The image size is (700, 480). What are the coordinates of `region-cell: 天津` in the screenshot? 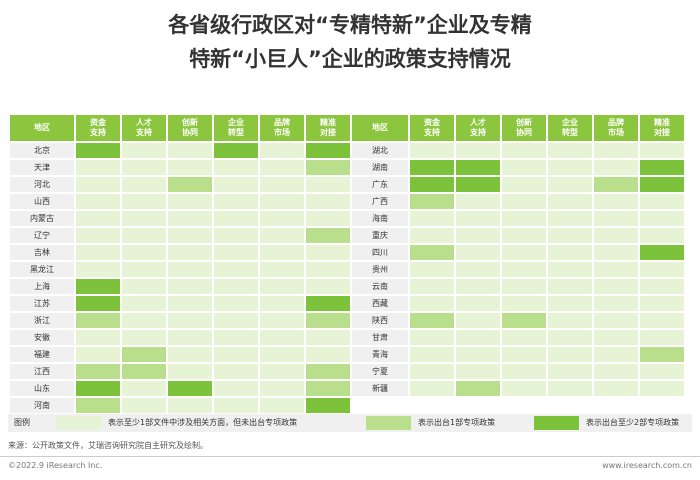 It's located at (42, 167).